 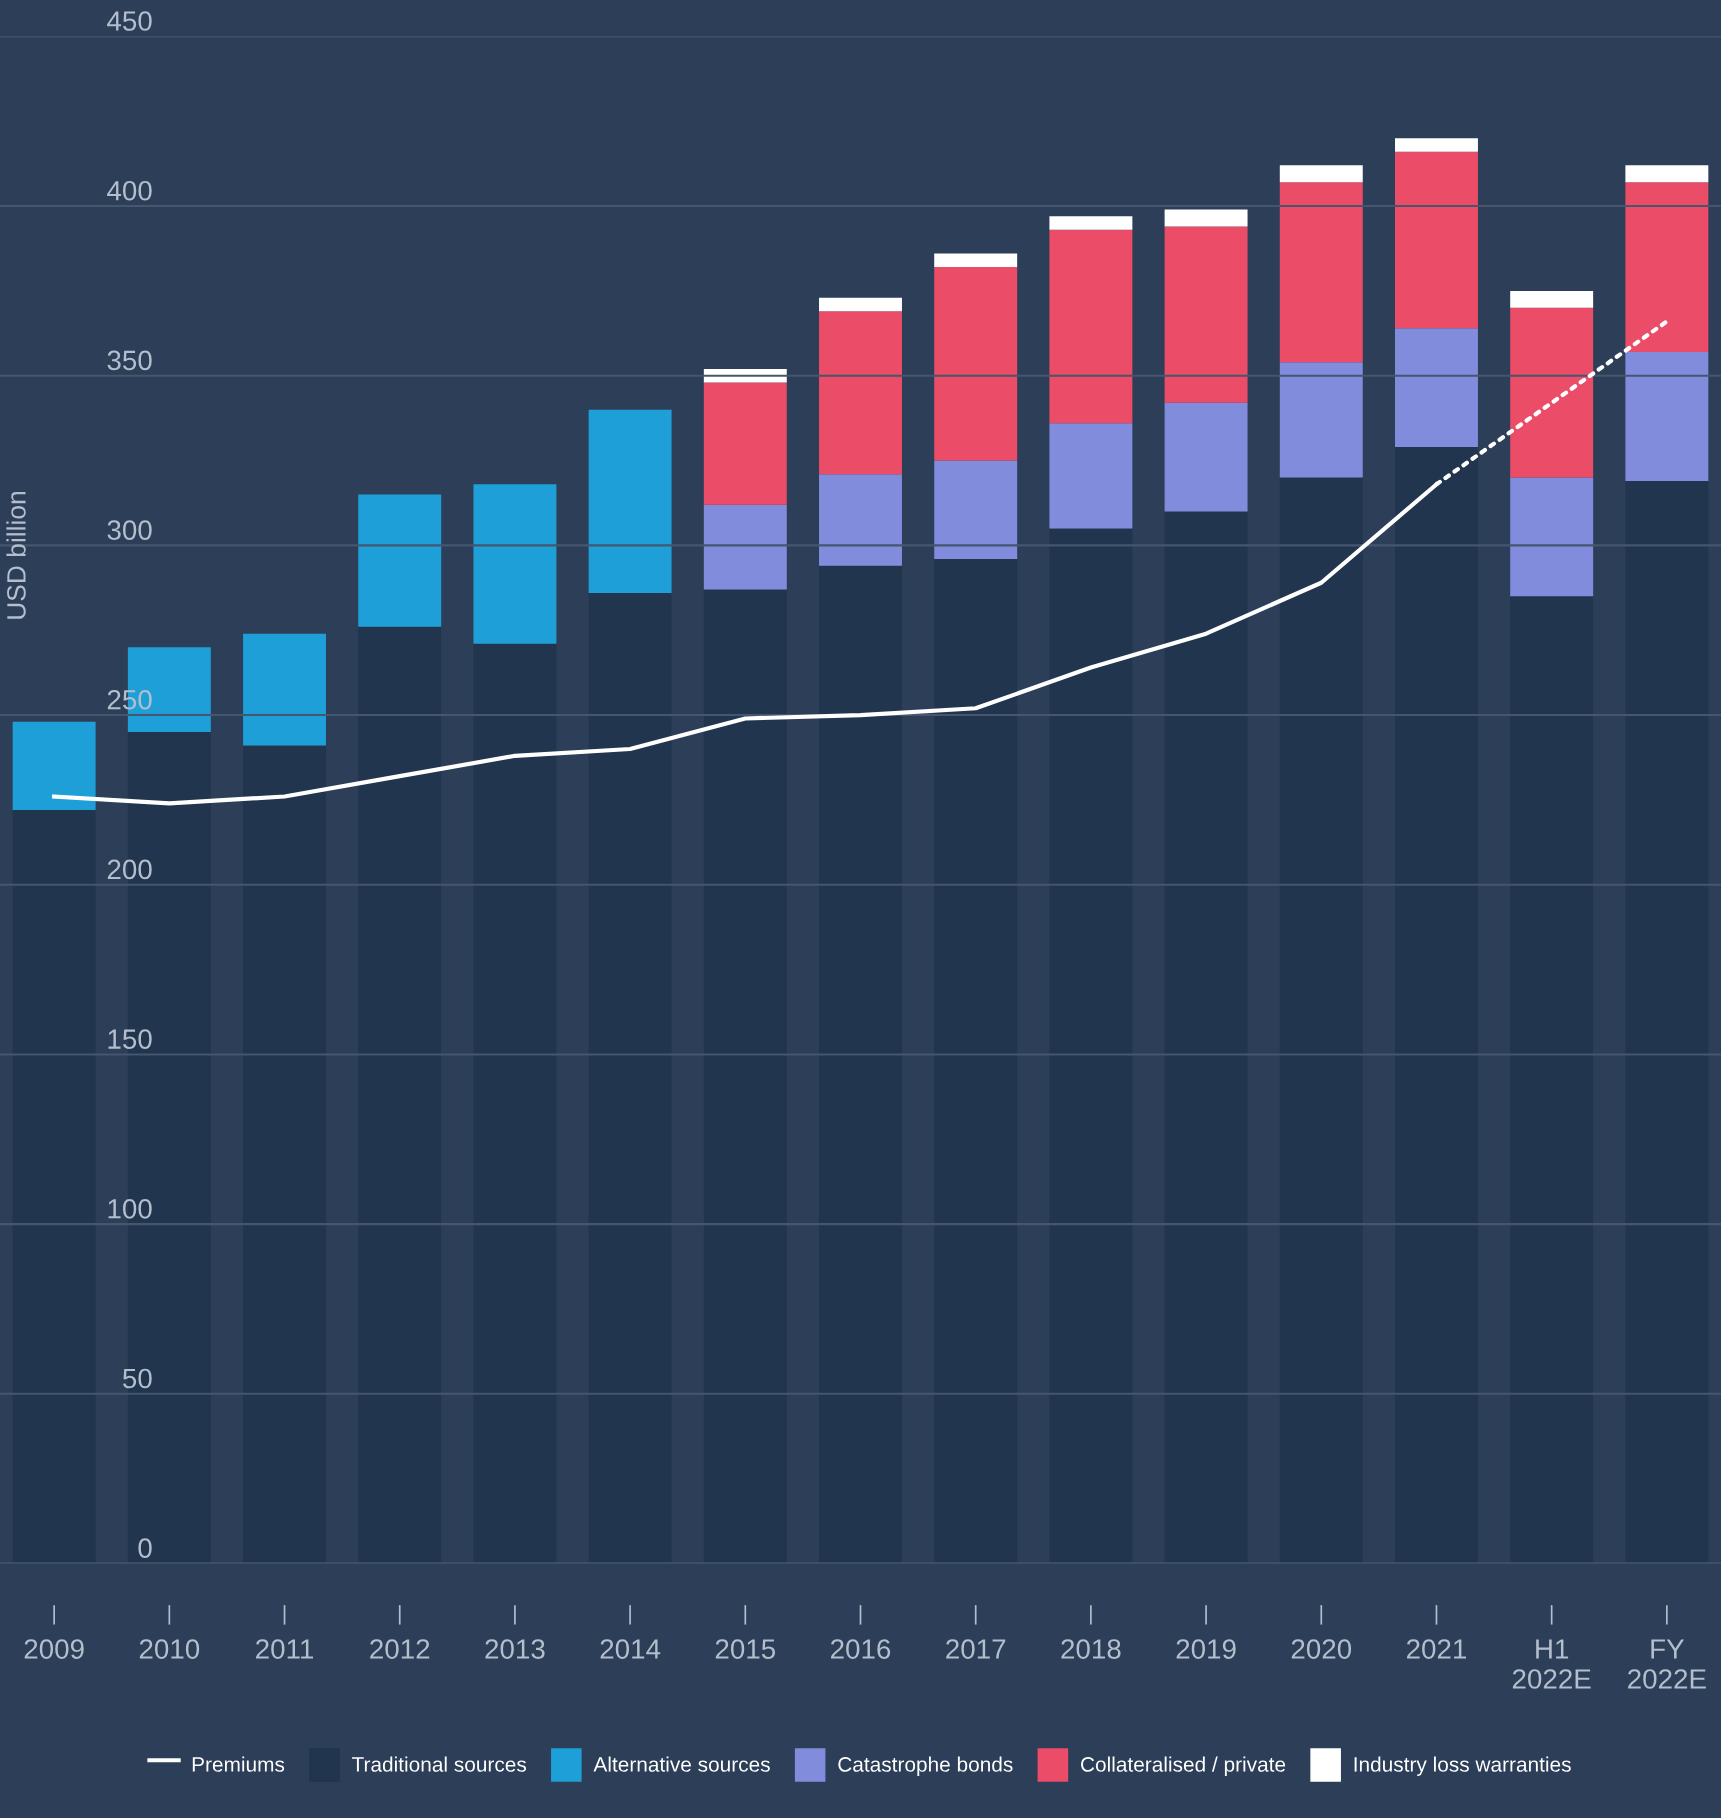 What do you see at coordinates (1436, 1649) in the screenshot?
I see `x-tick-label: 2021` at bounding box center [1436, 1649].